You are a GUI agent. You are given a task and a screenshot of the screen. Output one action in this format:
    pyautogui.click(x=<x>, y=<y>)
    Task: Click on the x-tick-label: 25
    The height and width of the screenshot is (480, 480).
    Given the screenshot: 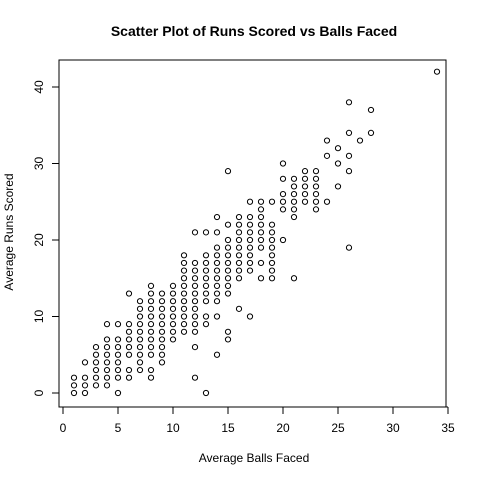 What is the action you would take?
    pyautogui.click(x=338, y=428)
    